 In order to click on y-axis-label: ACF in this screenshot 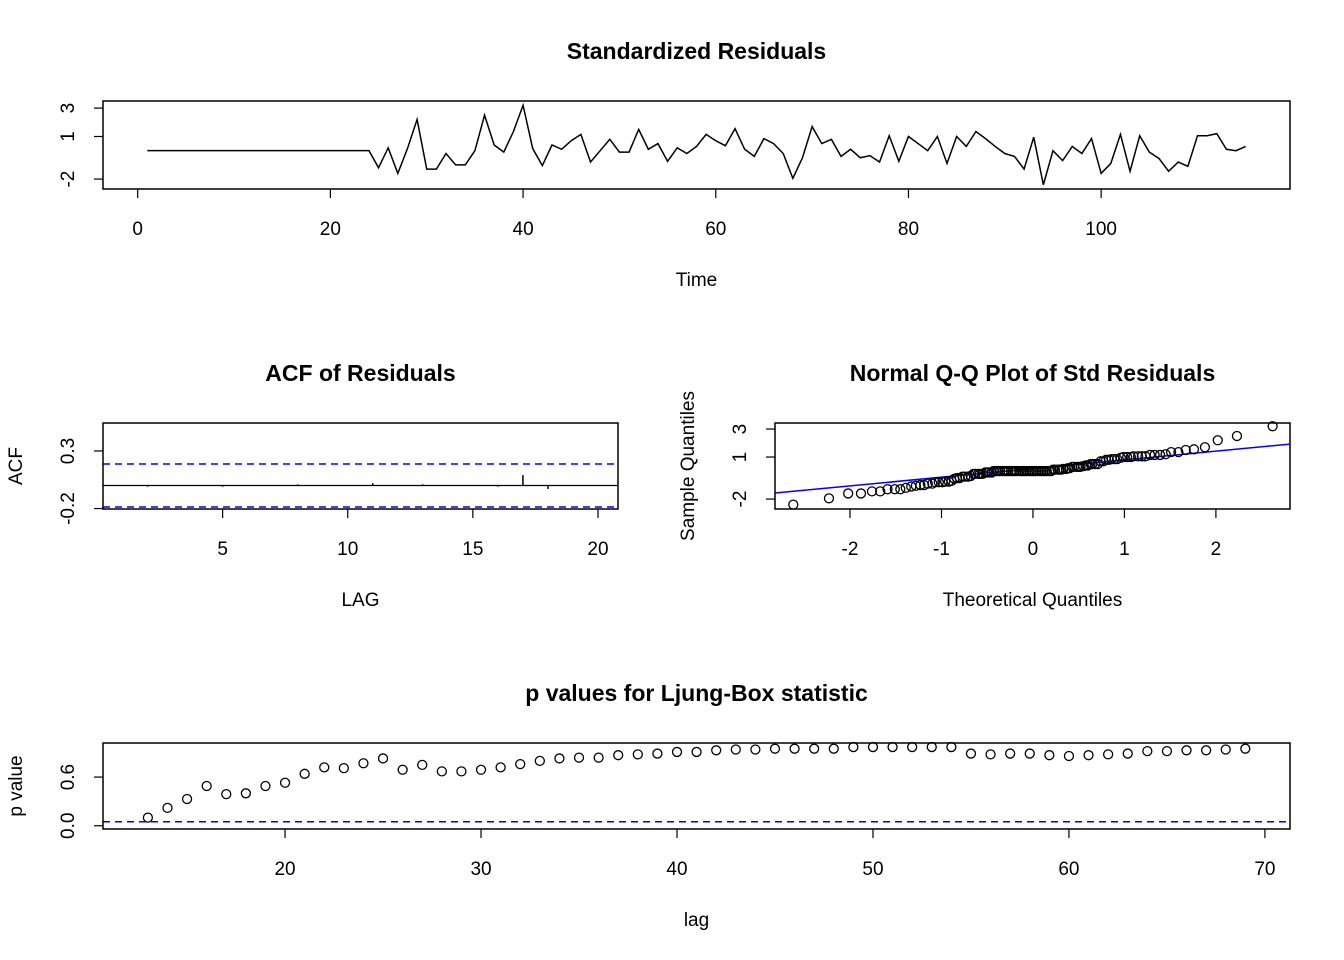, I will do `click(16, 466)`.